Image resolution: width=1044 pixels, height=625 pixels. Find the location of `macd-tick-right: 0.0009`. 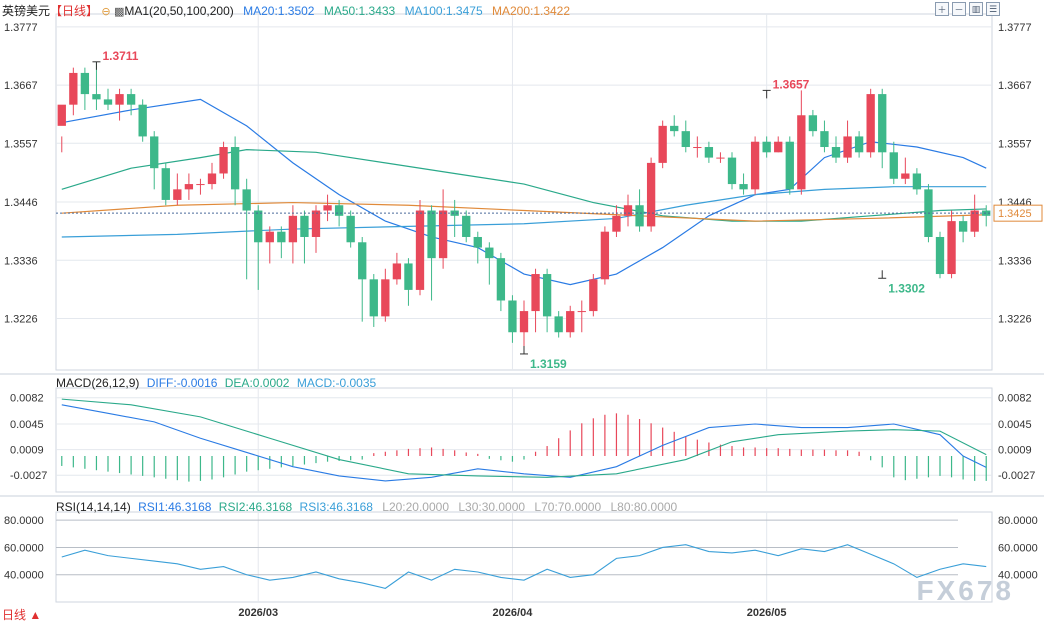

macd-tick-right: 0.0009 is located at coordinates (1015, 451).